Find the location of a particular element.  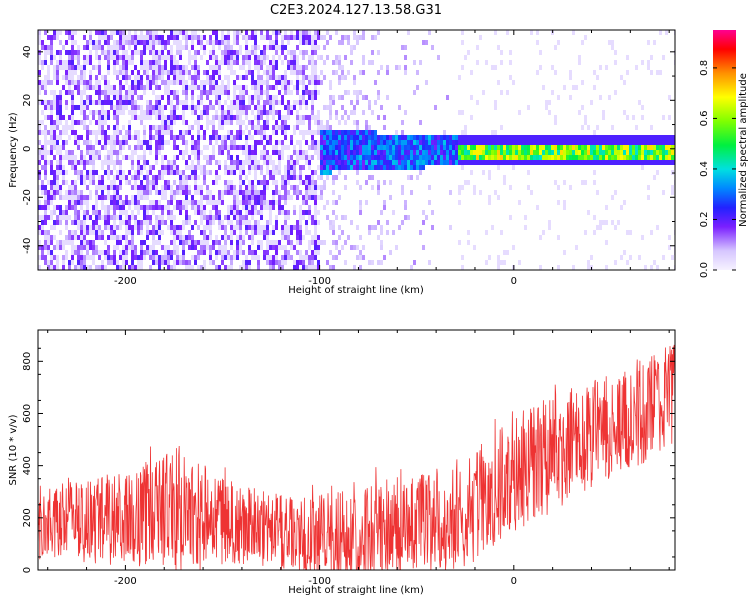

colorbar-tick-label: 0.8 is located at coordinates (704, 68).